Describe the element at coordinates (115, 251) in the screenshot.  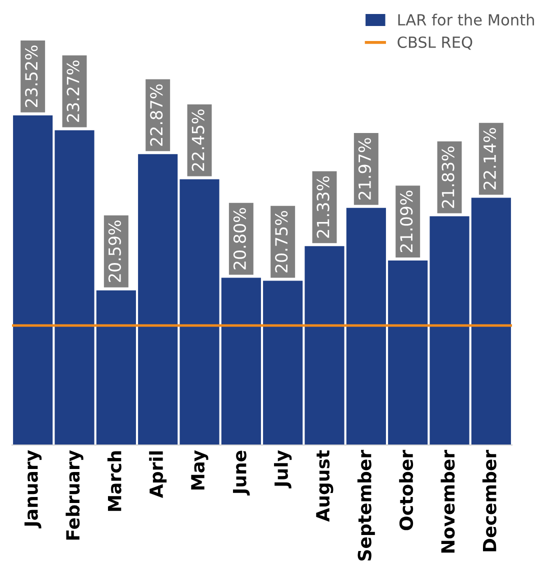
I see `data-label: 20.59%` at that location.